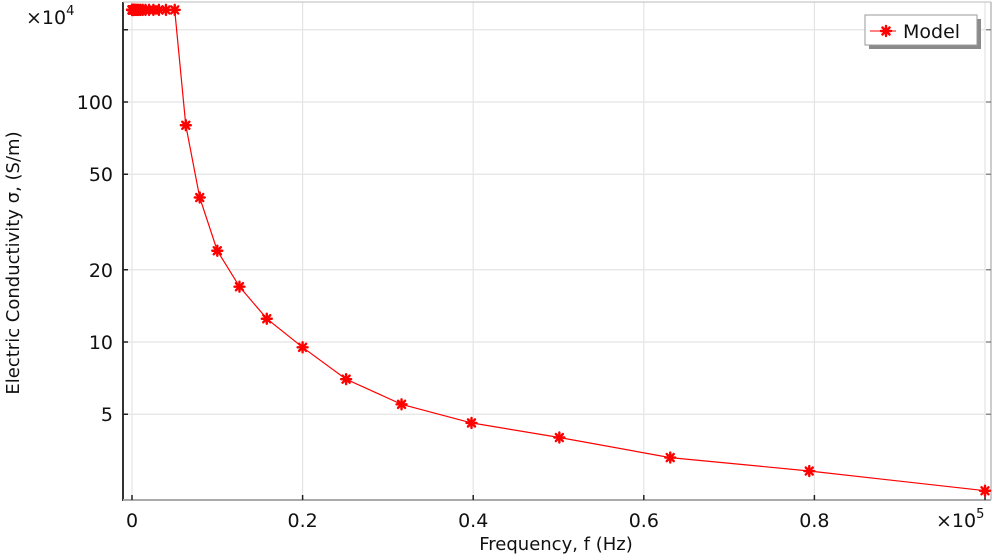  I want to click on x-tick-label: 0, so click(132, 521).